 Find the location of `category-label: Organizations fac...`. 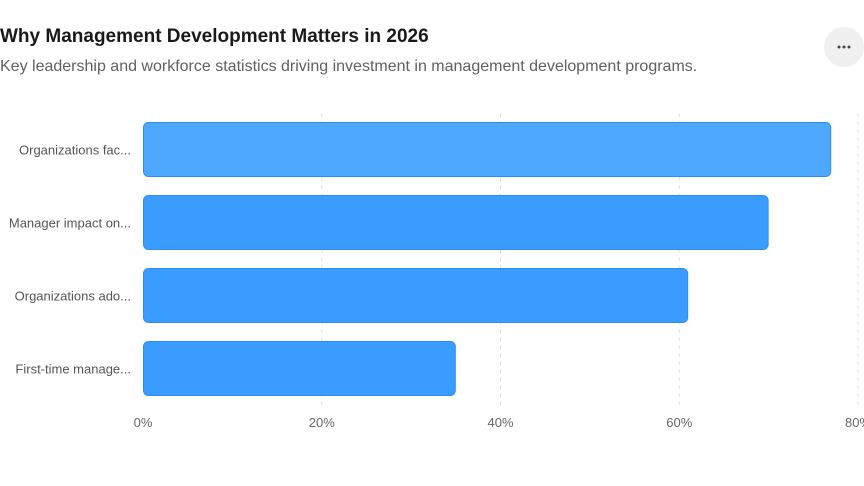

category-label: Organizations fac... is located at coordinates (75, 150).